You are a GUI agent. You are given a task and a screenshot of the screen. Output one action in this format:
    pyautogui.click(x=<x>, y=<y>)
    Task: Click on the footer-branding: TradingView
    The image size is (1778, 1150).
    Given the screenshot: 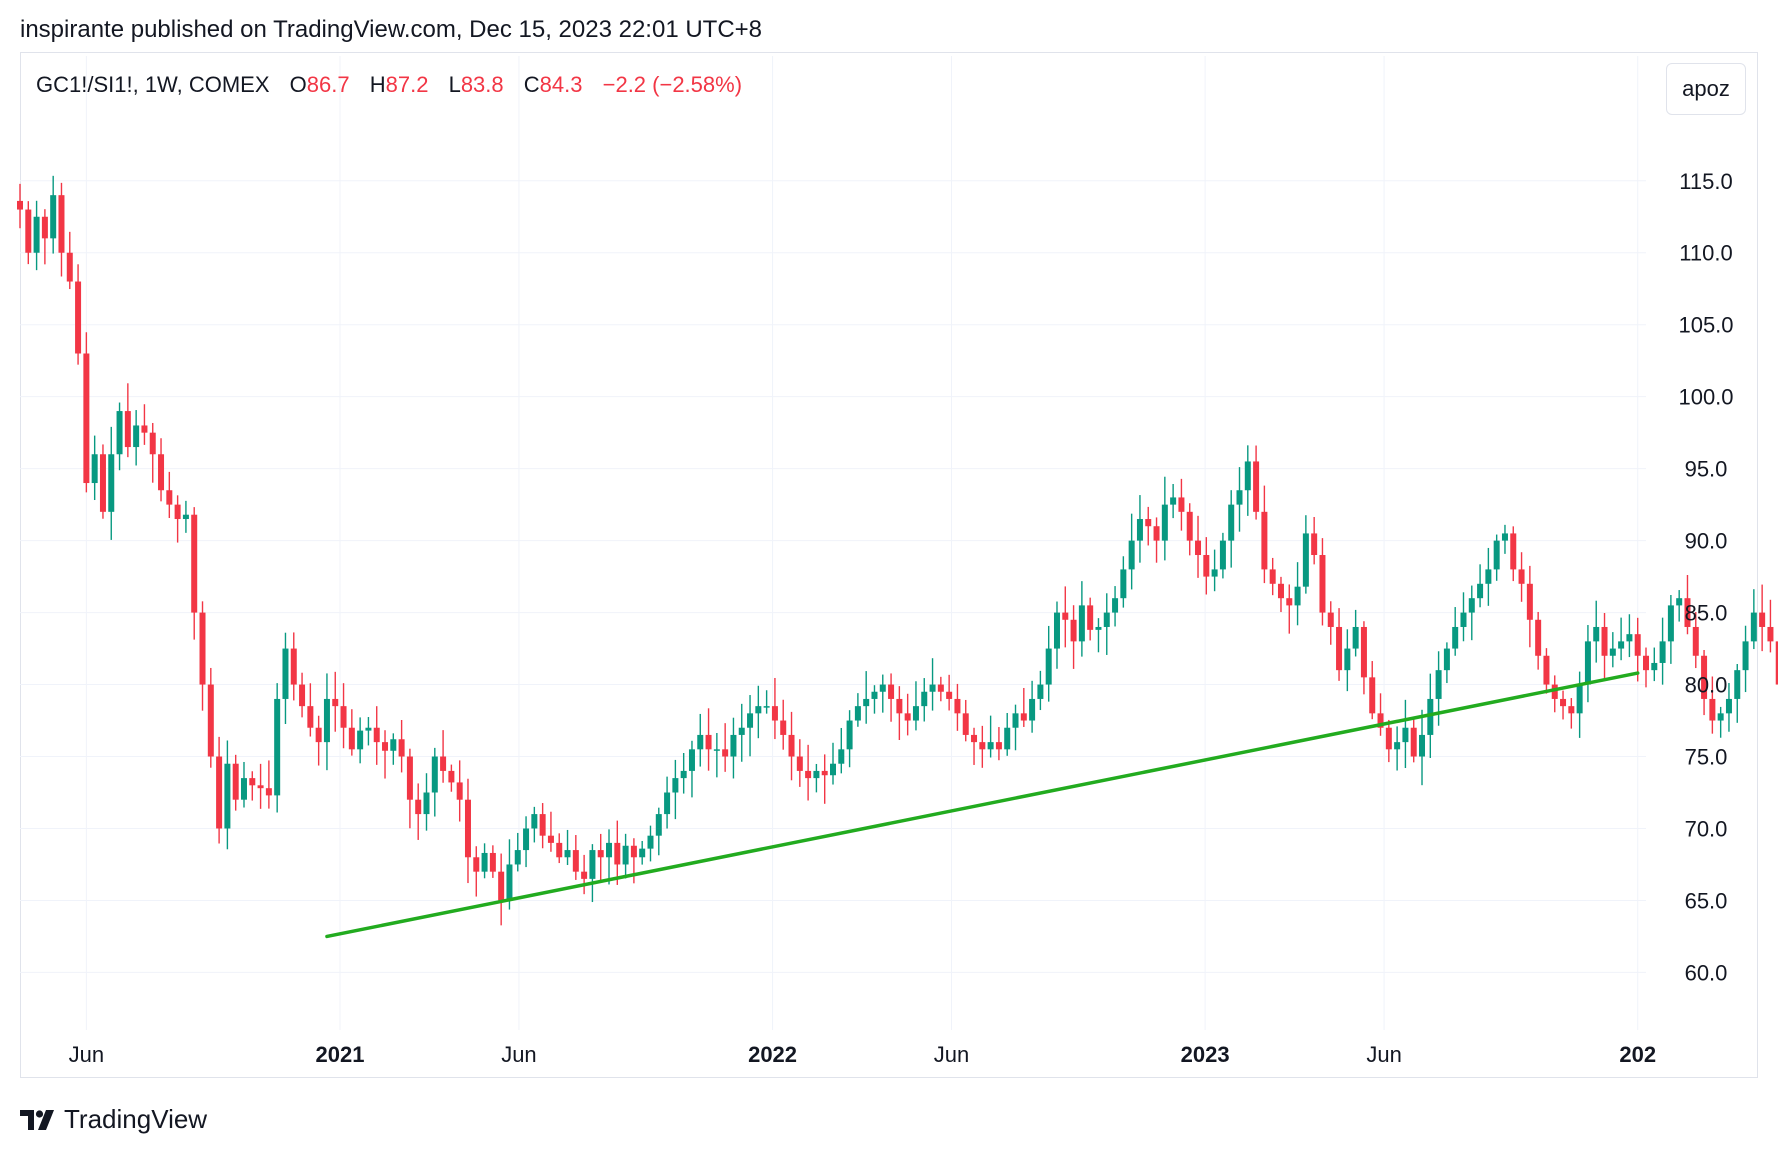 What is the action you would take?
    pyautogui.click(x=113, y=1119)
    